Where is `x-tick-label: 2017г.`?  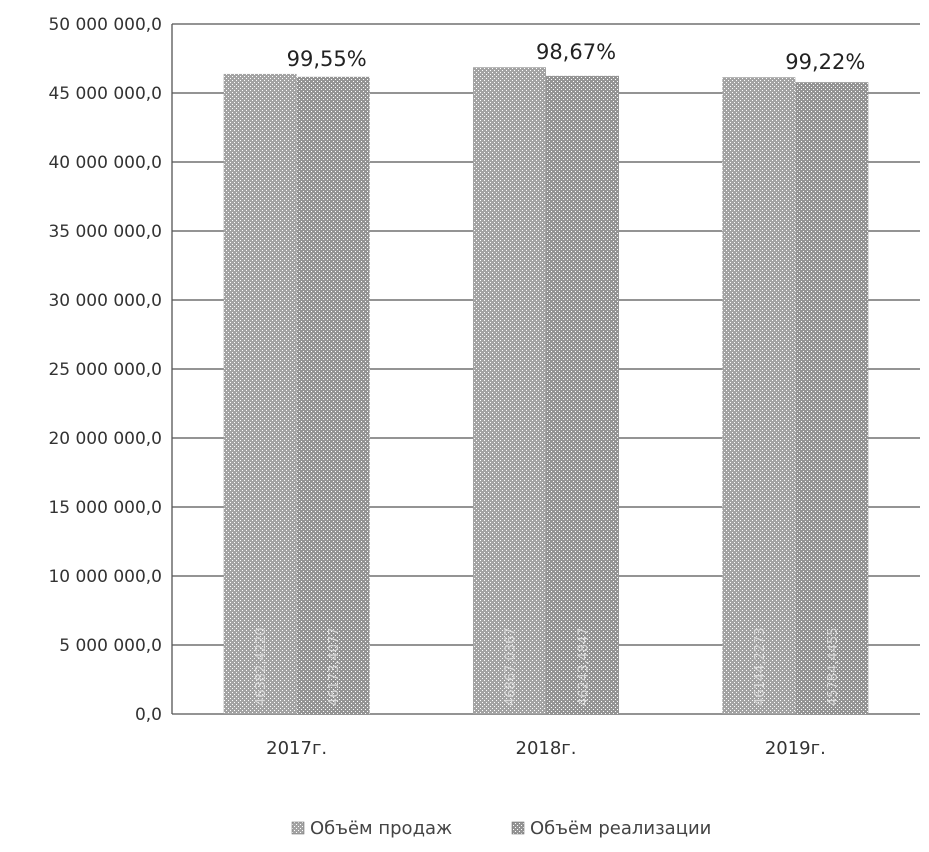 x-tick-label: 2017г. is located at coordinates (296, 748).